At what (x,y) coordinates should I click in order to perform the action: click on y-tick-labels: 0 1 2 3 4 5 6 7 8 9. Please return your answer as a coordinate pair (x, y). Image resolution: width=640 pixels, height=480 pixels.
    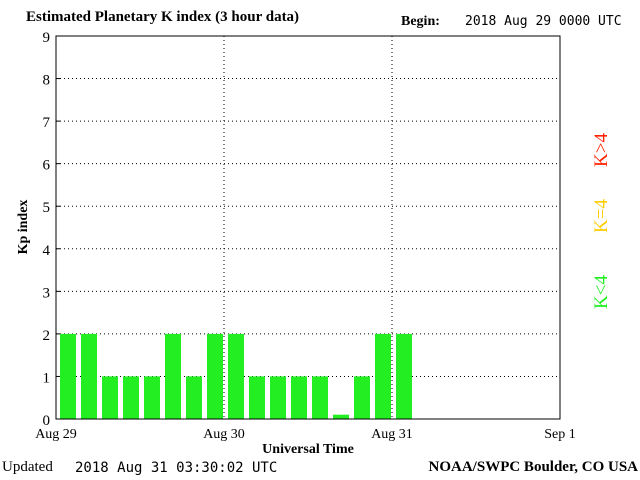
    Looking at the image, I should click on (51, 229).